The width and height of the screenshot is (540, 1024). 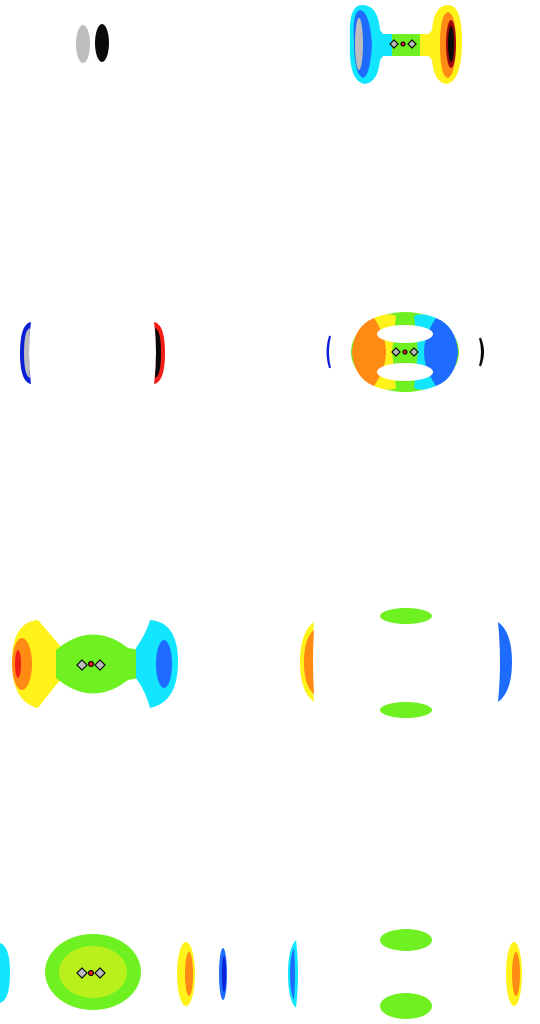 I want to click on panel-separated, so click(x=405, y=640).